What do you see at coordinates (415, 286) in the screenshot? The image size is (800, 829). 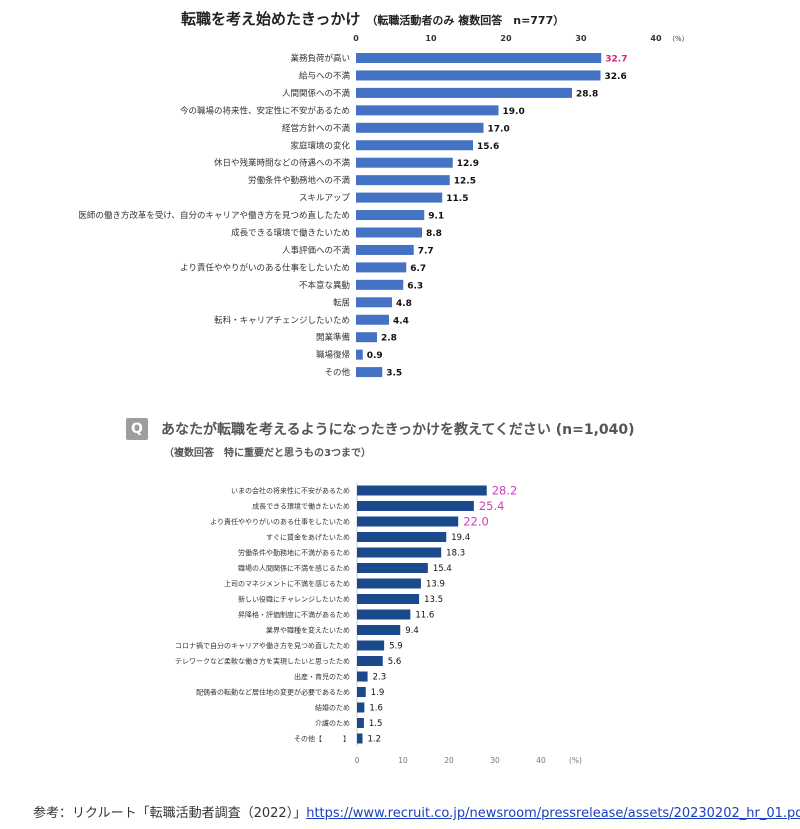 I see `chart1-data-label: 6.3` at bounding box center [415, 286].